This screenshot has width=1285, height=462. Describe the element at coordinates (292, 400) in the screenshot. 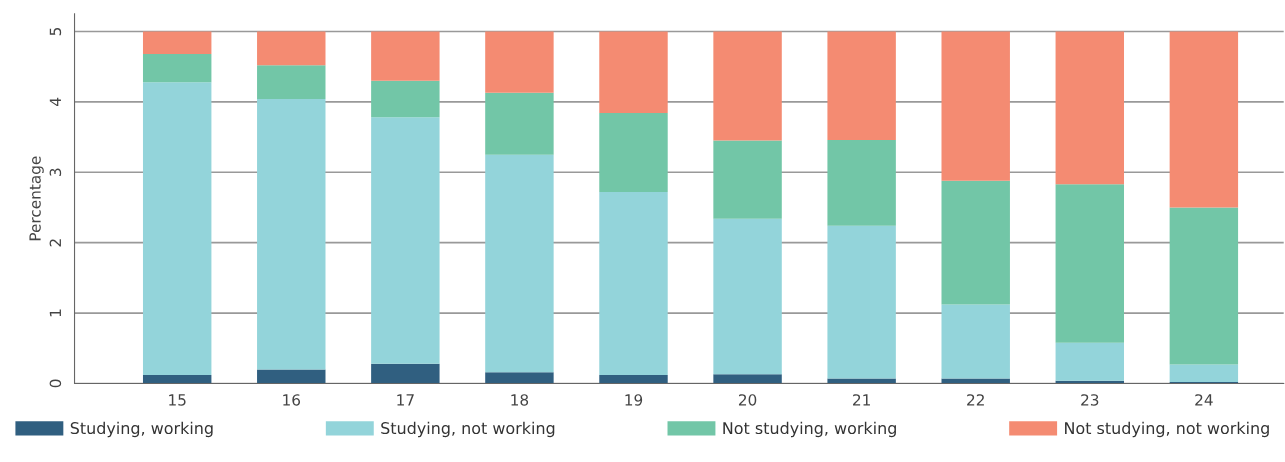

I see `x-tick-label: 16` at that location.